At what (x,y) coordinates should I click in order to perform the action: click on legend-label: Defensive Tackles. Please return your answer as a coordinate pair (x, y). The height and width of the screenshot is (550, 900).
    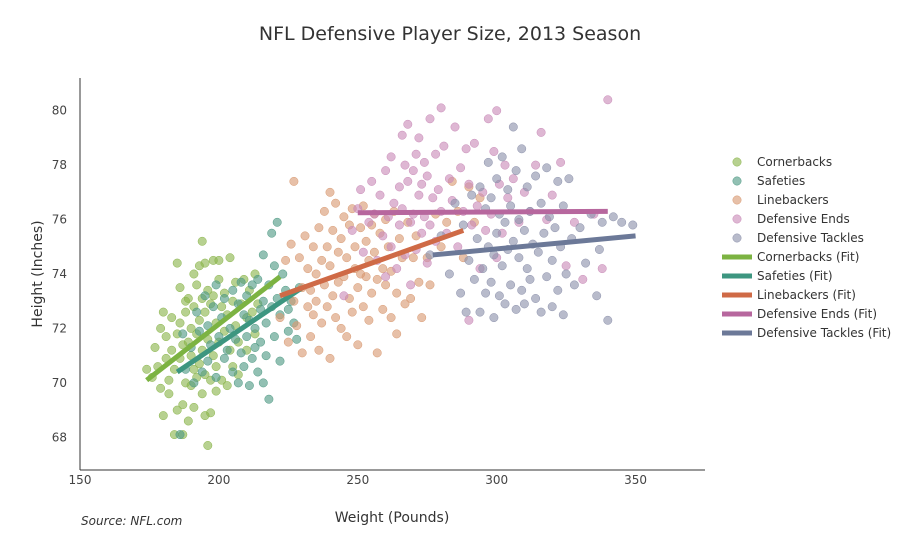
    Looking at the image, I should click on (810, 238).